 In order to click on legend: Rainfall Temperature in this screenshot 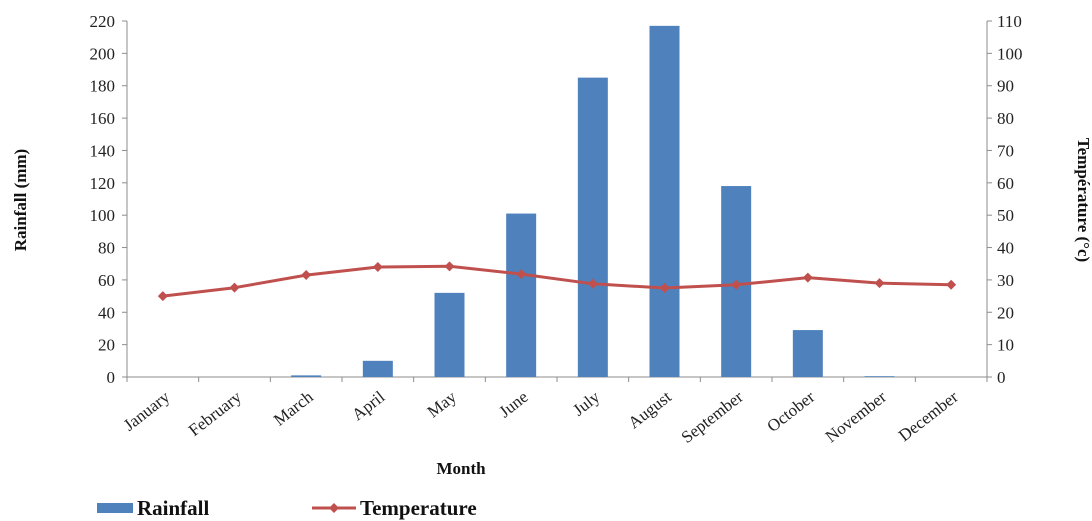, I will do `click(287, 508)`.